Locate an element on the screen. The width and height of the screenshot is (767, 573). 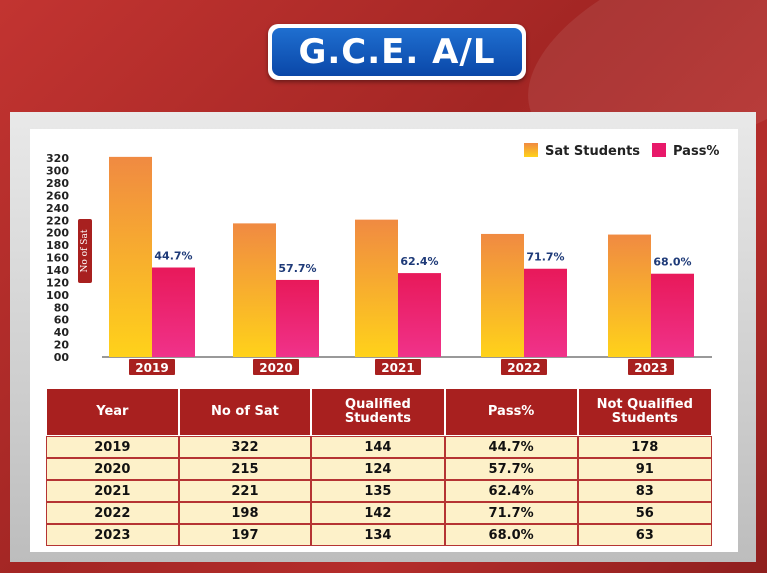
table-row: 2022 198 142 71.7% 56 is located at coordinates (379, 513).